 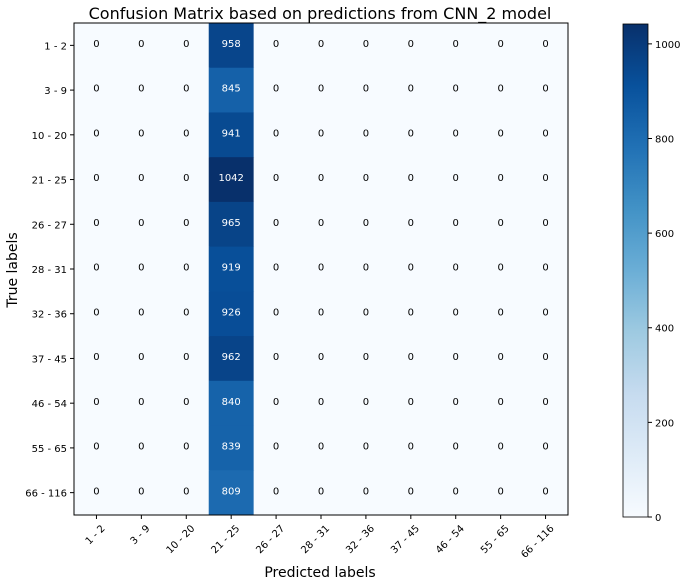 I want to click on x-tick-label: 32 - 36, so click(x=360, y=539).